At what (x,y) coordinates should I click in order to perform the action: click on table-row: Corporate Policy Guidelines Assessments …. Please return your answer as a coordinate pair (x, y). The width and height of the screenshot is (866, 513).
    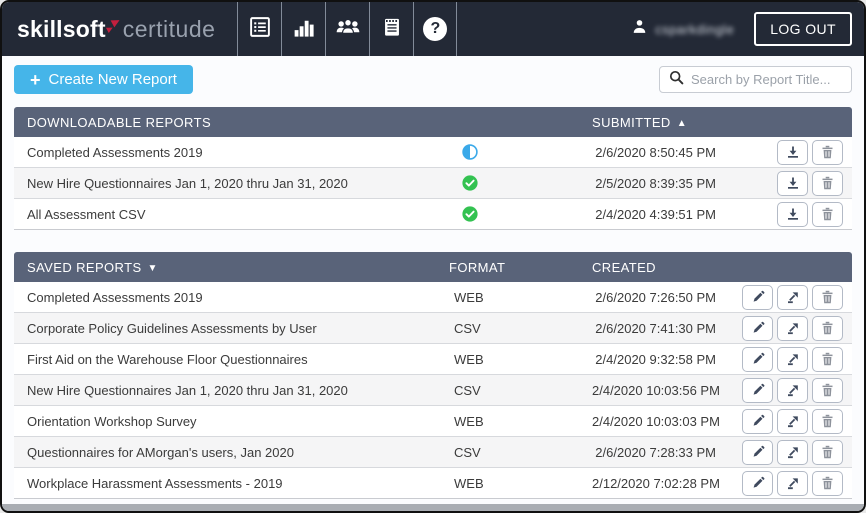
    Looking at the image, I should click on (433, 328).